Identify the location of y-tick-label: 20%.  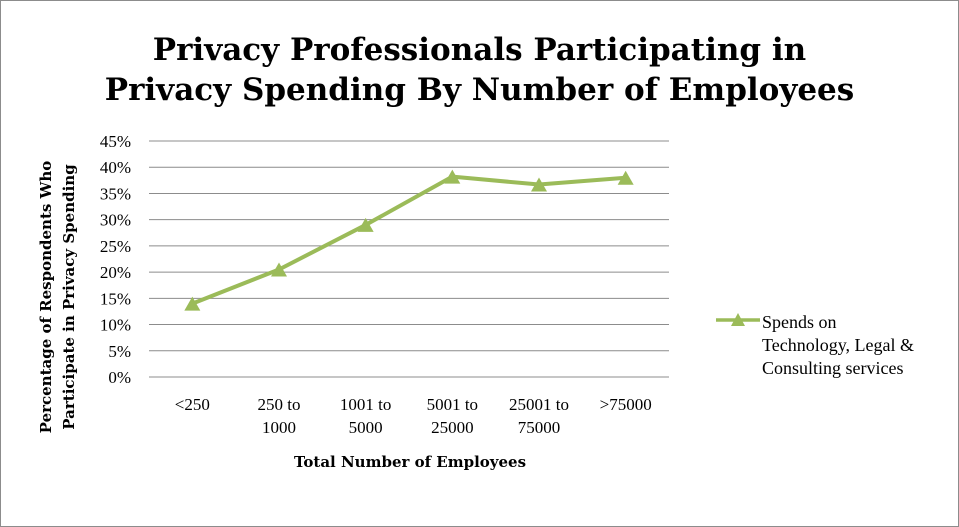
(115, 272).